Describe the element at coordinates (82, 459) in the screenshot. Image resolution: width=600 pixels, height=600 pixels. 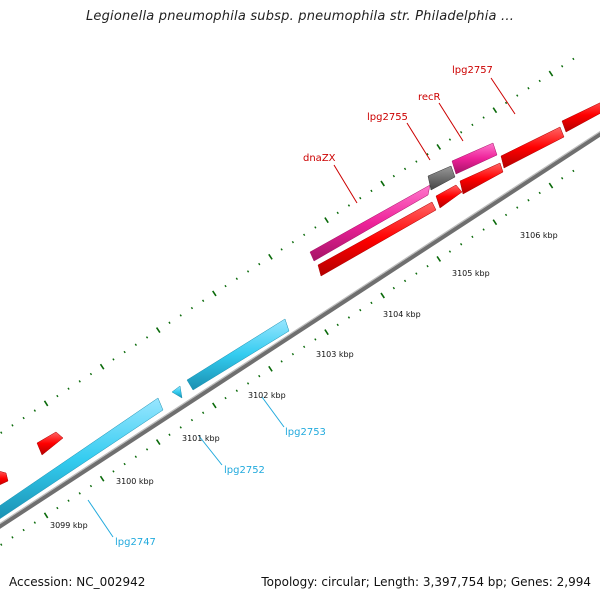
I see `gene-lpg2747` at that location.